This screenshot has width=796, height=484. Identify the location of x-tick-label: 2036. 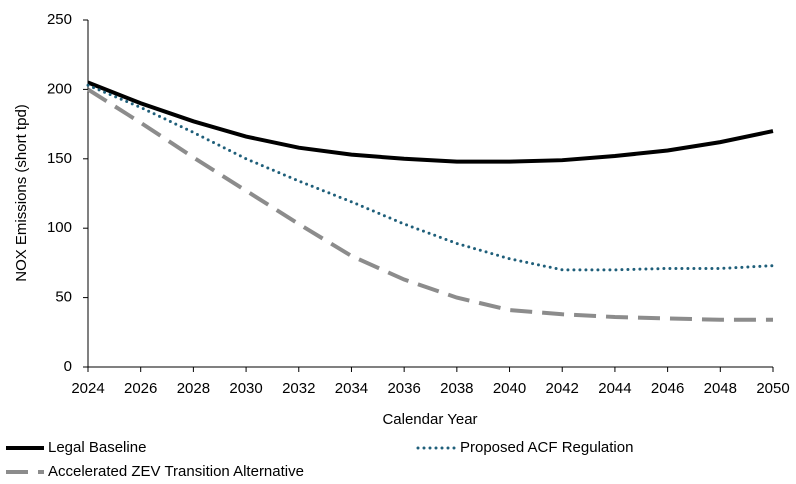
(403, 388).